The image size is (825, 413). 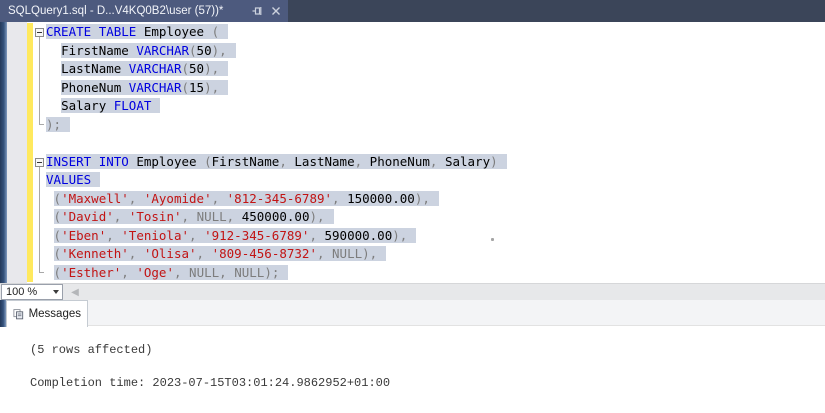 I want to click on cursor-artifact-dot, so click(x=492, y=239).